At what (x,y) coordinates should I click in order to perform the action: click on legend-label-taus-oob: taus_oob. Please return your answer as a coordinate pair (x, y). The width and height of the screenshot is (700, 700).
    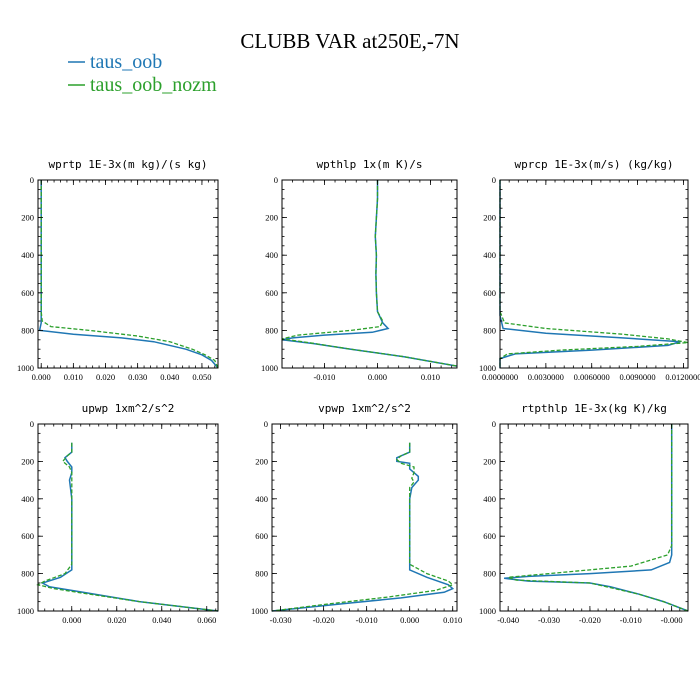
    Looking at the image, I should click on (126, 62).